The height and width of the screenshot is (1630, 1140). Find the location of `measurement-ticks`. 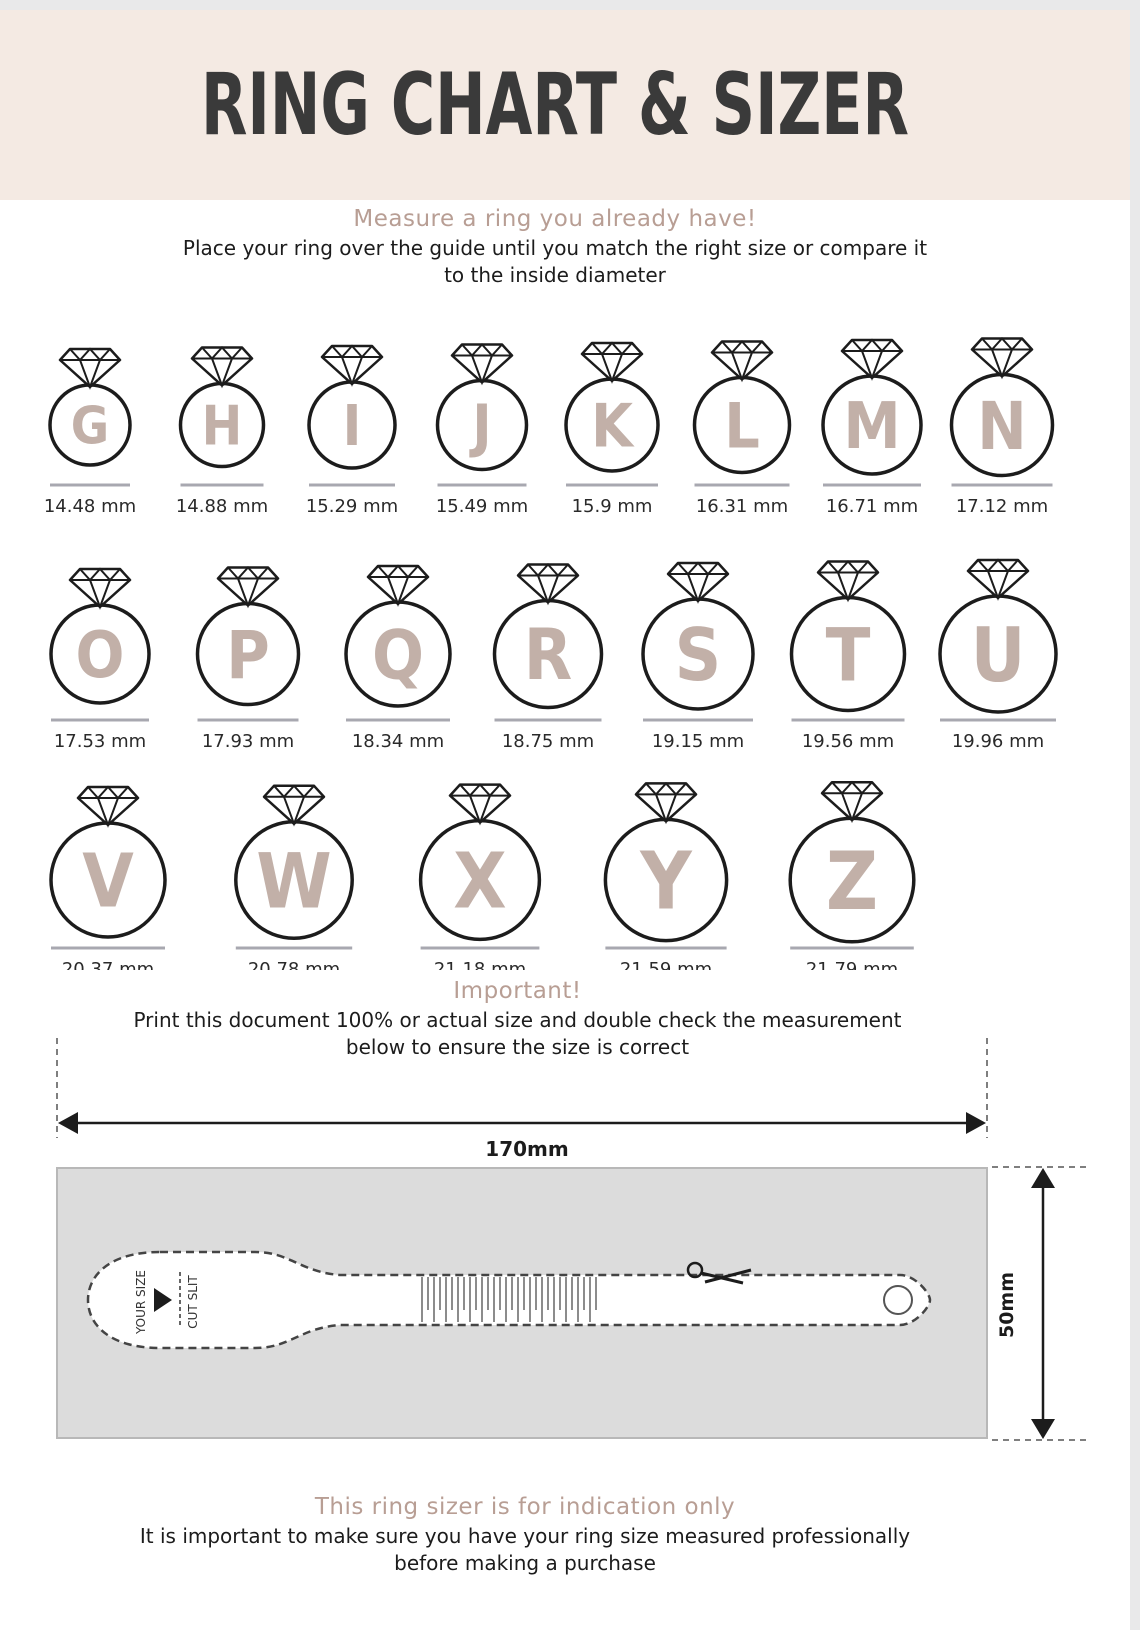

measurement-ticks is located at coordinates (509, 1299).